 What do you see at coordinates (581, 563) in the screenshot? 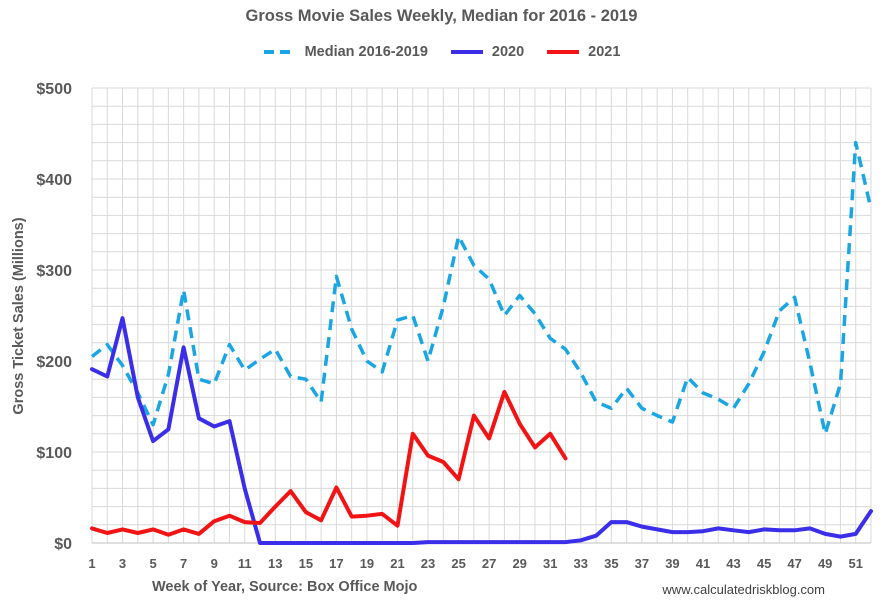
I see `x-tick-label: 33` at bounding box center [581, 563].